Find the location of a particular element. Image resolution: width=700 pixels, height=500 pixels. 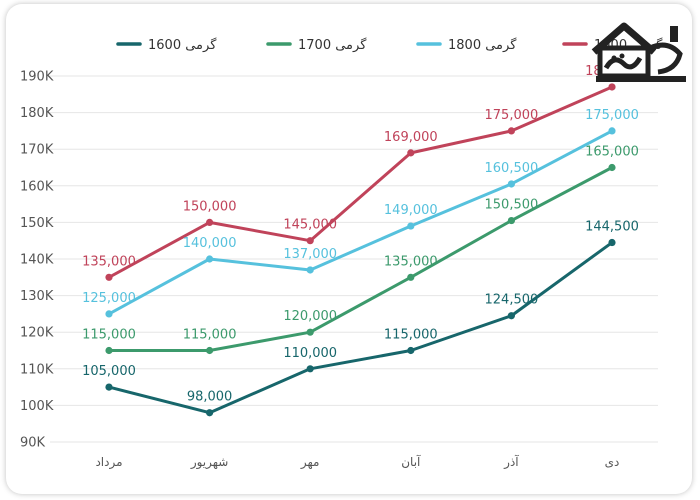

legend-item-3: گرمی 1800 is located at coordinates (466, 45).